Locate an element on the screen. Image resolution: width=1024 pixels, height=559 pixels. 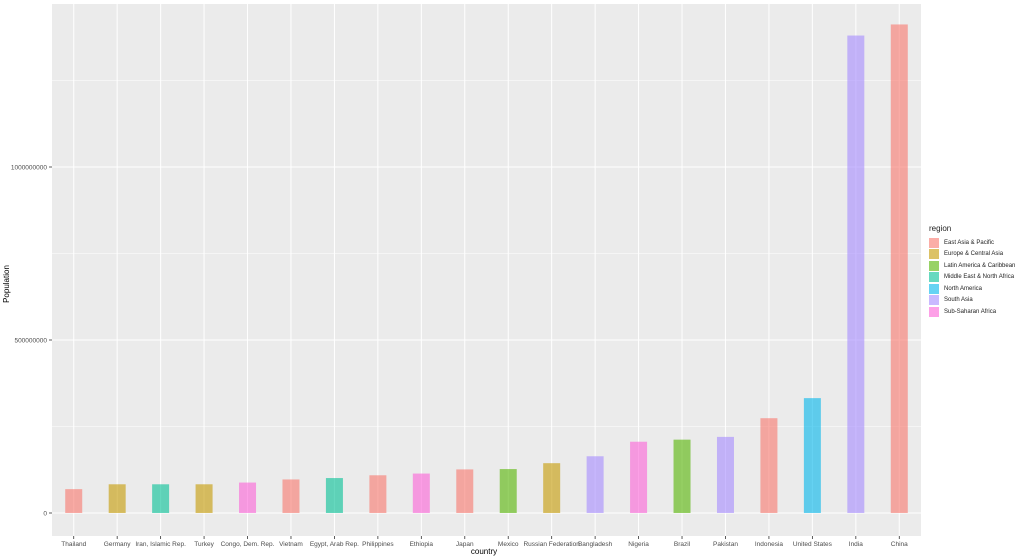
x-tick-label: Congo, Dem. Rep. is located at coordinates (248, 544).